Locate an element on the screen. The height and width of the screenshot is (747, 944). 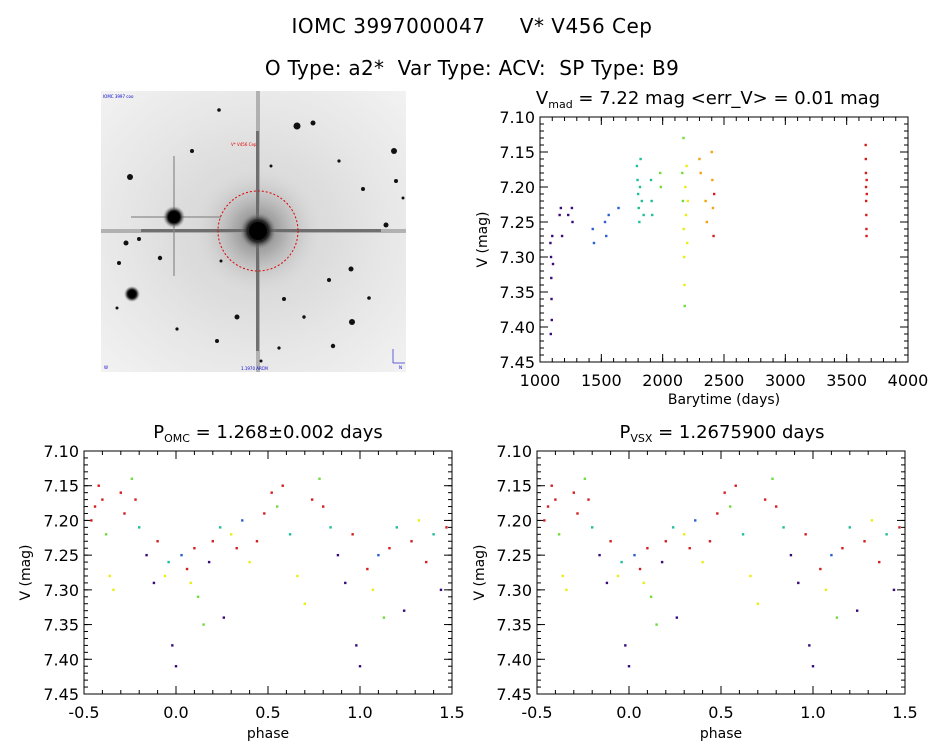
image-label-bottom-center: 1.1970 ARCM is located at coordinates (254, 368).